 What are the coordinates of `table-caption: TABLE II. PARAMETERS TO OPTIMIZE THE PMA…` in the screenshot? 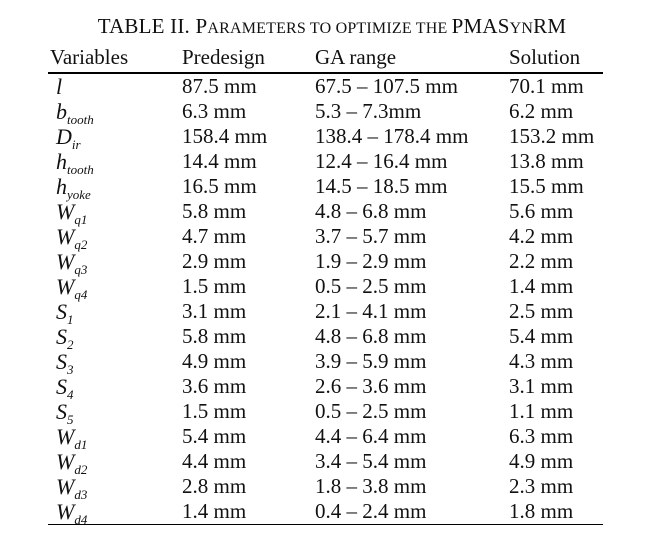 It's located at (332, 26).